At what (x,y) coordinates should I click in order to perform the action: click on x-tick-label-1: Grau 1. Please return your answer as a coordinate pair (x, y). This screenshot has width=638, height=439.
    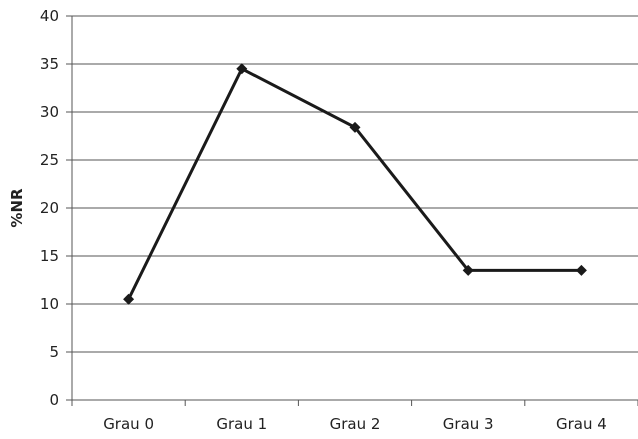
    Looking at the image, I should click on (241, 424).